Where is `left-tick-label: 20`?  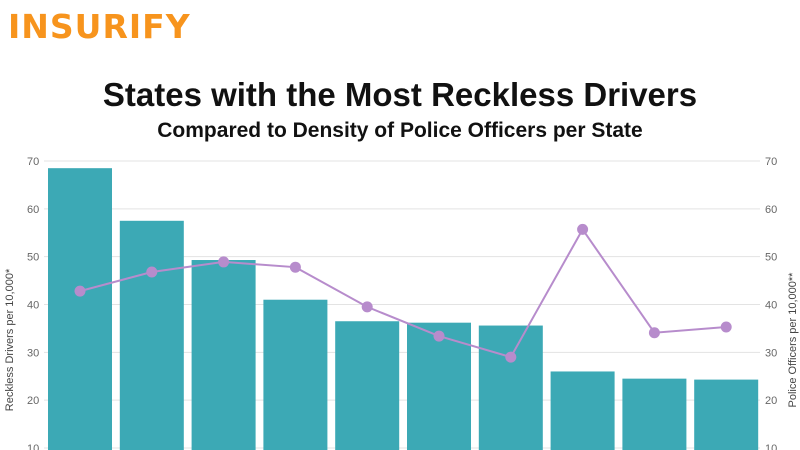 left-tick-label: 20 is located at coordinates (33, 401).